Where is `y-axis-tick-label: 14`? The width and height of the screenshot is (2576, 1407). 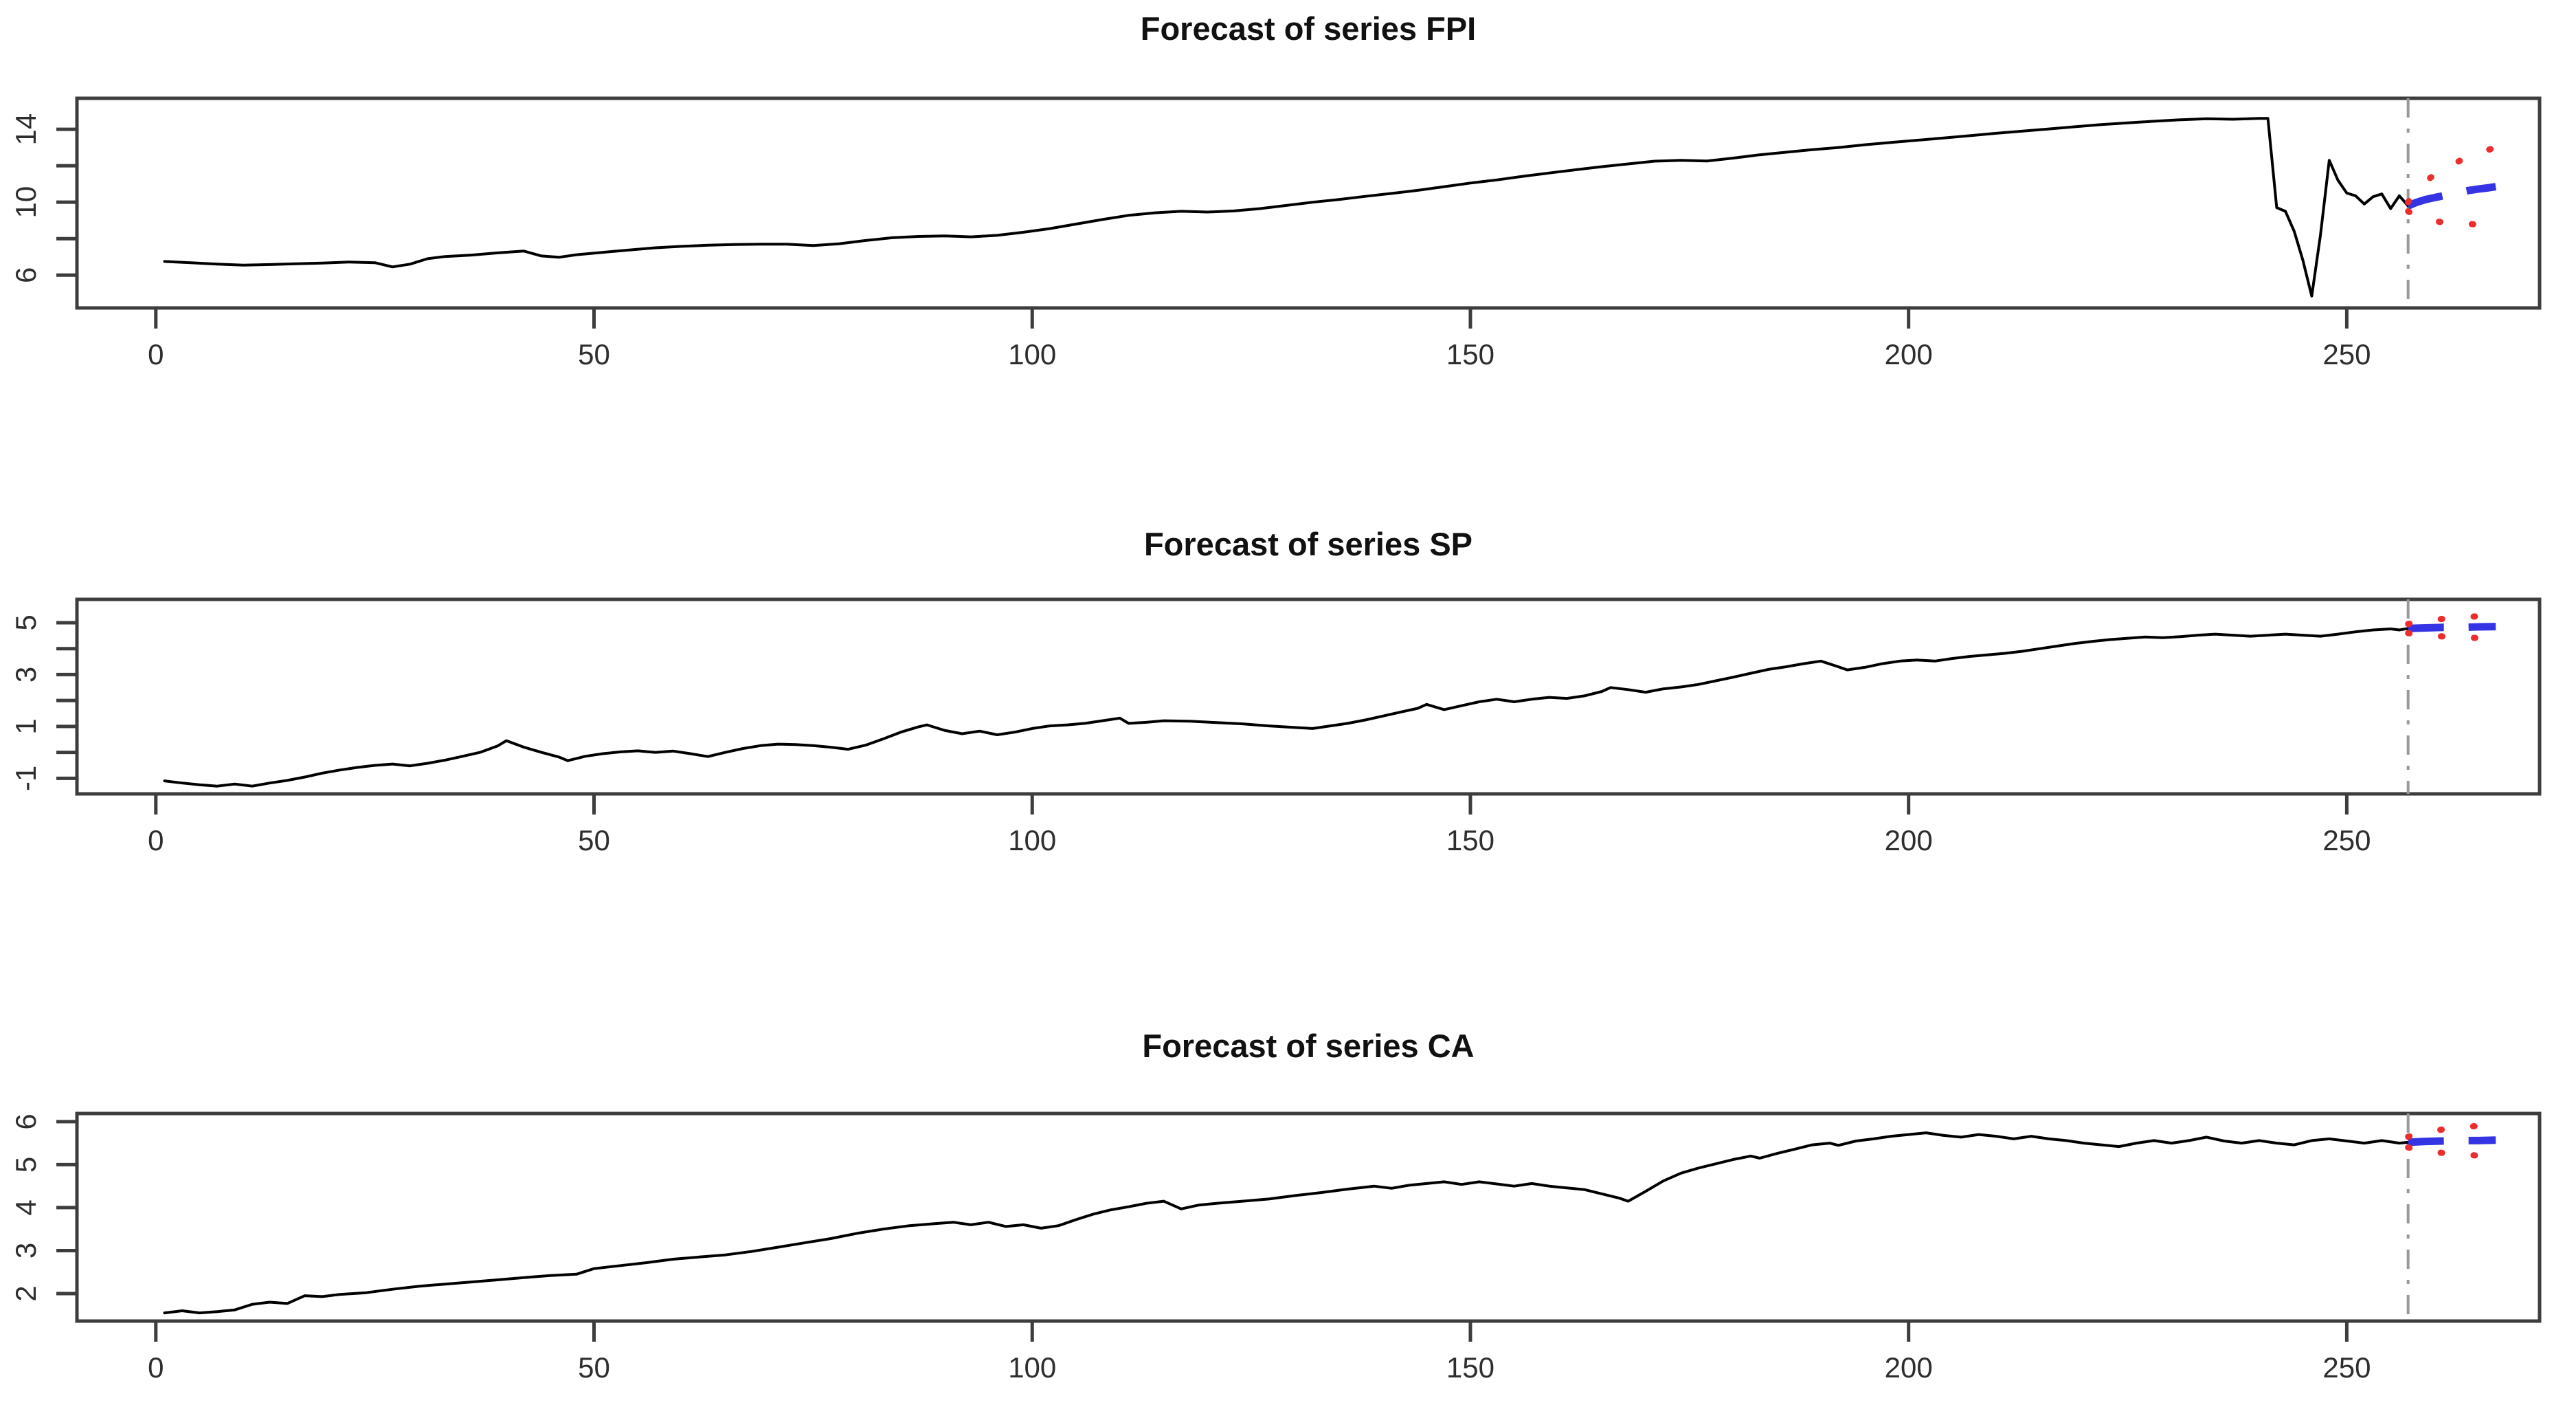 y-axis-tick-label: 14 is located at coordinates (26, 129).